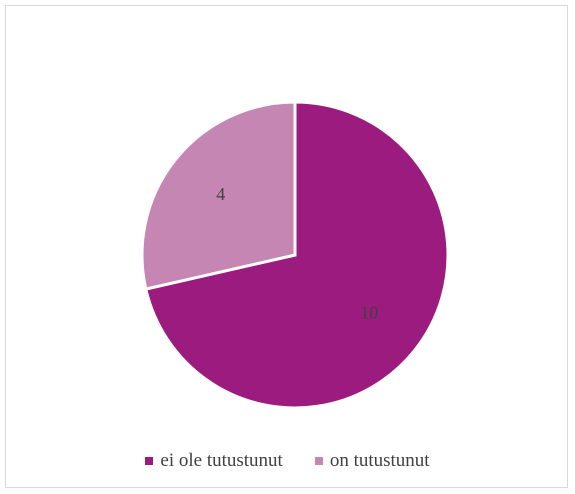 The image size is (575, 494). I want to click on pie-slice-on-tutustunut, so click(218, 195).